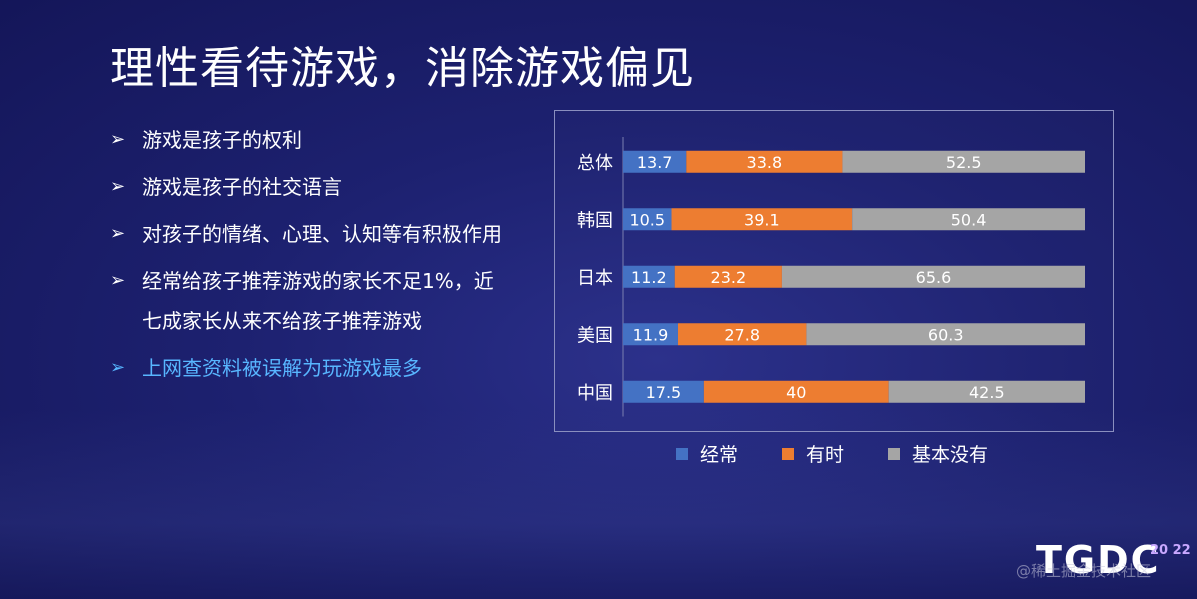 This screenshot has height=599, width=1197. What do you see at coordinates (1084, 571) in the screenshot?
I see `watermark: @稀土掘金技术社区` at bounding box center [1084, 571].